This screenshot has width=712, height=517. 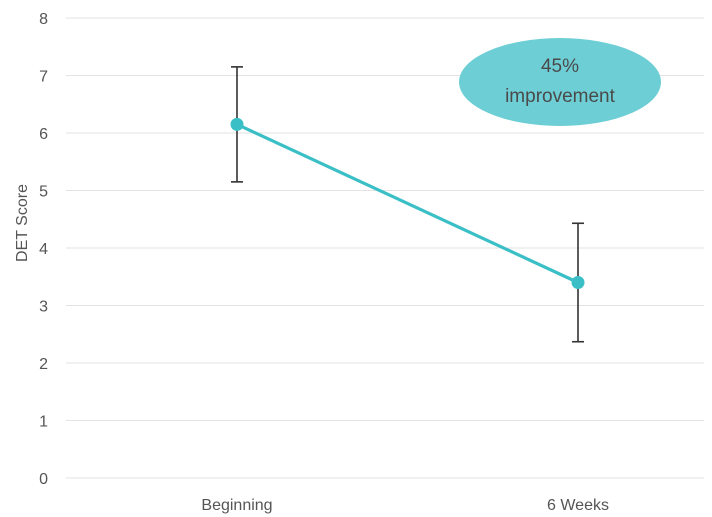 I want to click on y-tick-label-1: 1, so click(x=43, y=422).